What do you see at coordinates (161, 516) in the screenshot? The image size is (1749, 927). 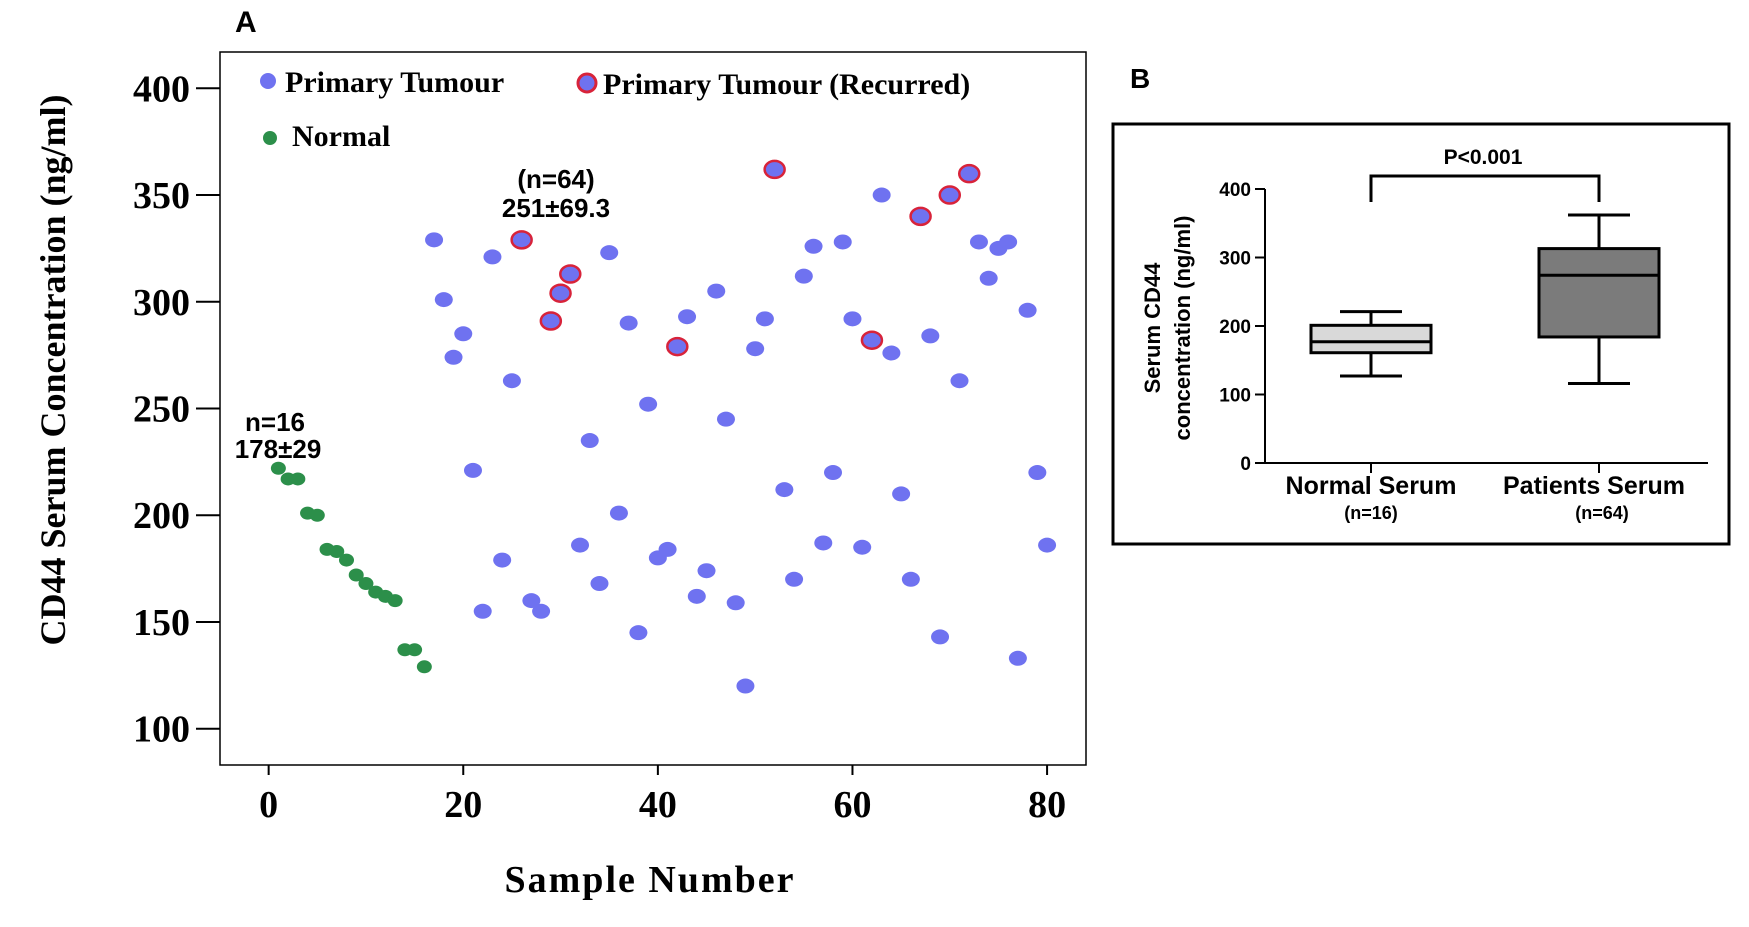 I see `y-tick-label: 200` at bounding box center [161, 516].